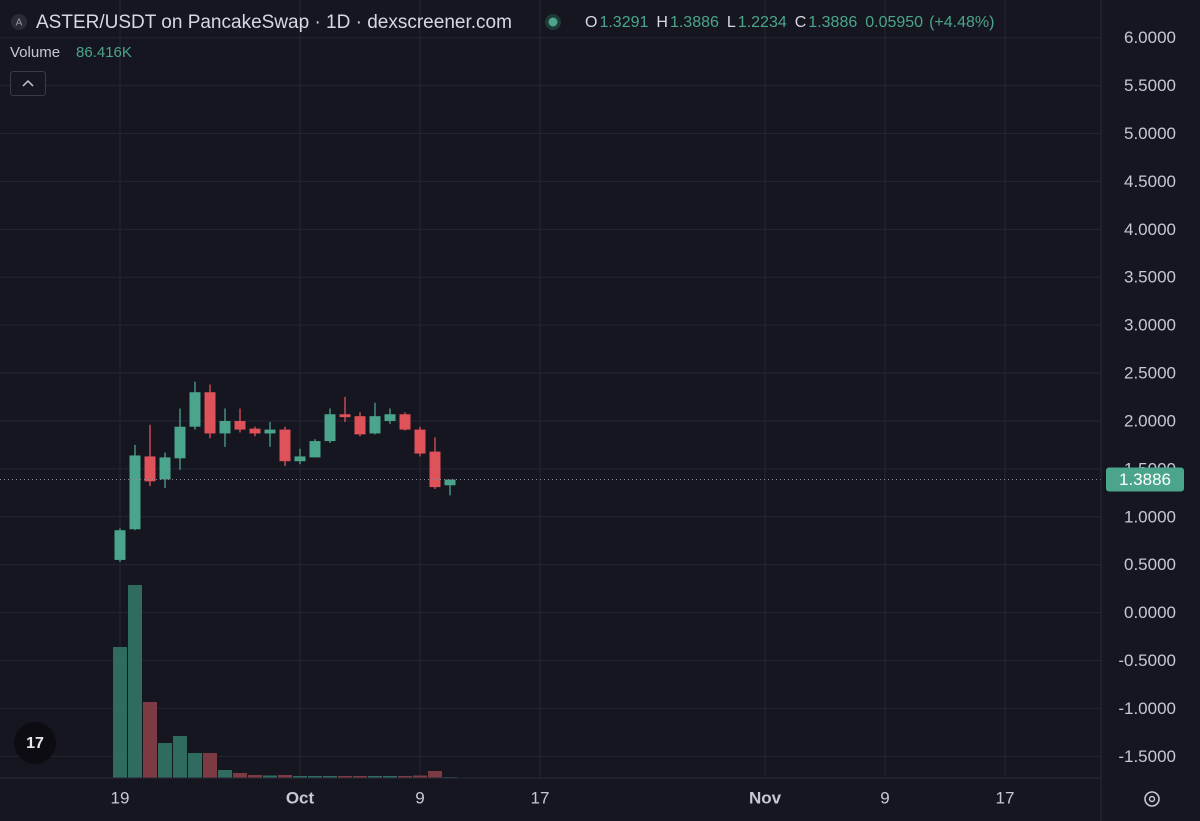 The image size is (1200, 821). What do you see at coordinates (1150, 229) in the screenshot?
I see `y-tick-label: 4.0000` at bounding box center [1150, 229].